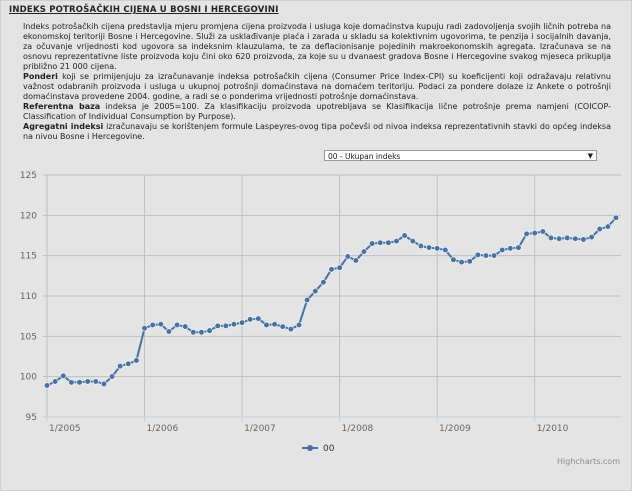  What do you see at coordinates (260, 429) in the screenshot?
I see `x-tick-label: 1/2007` at bounding box center [260, 429].